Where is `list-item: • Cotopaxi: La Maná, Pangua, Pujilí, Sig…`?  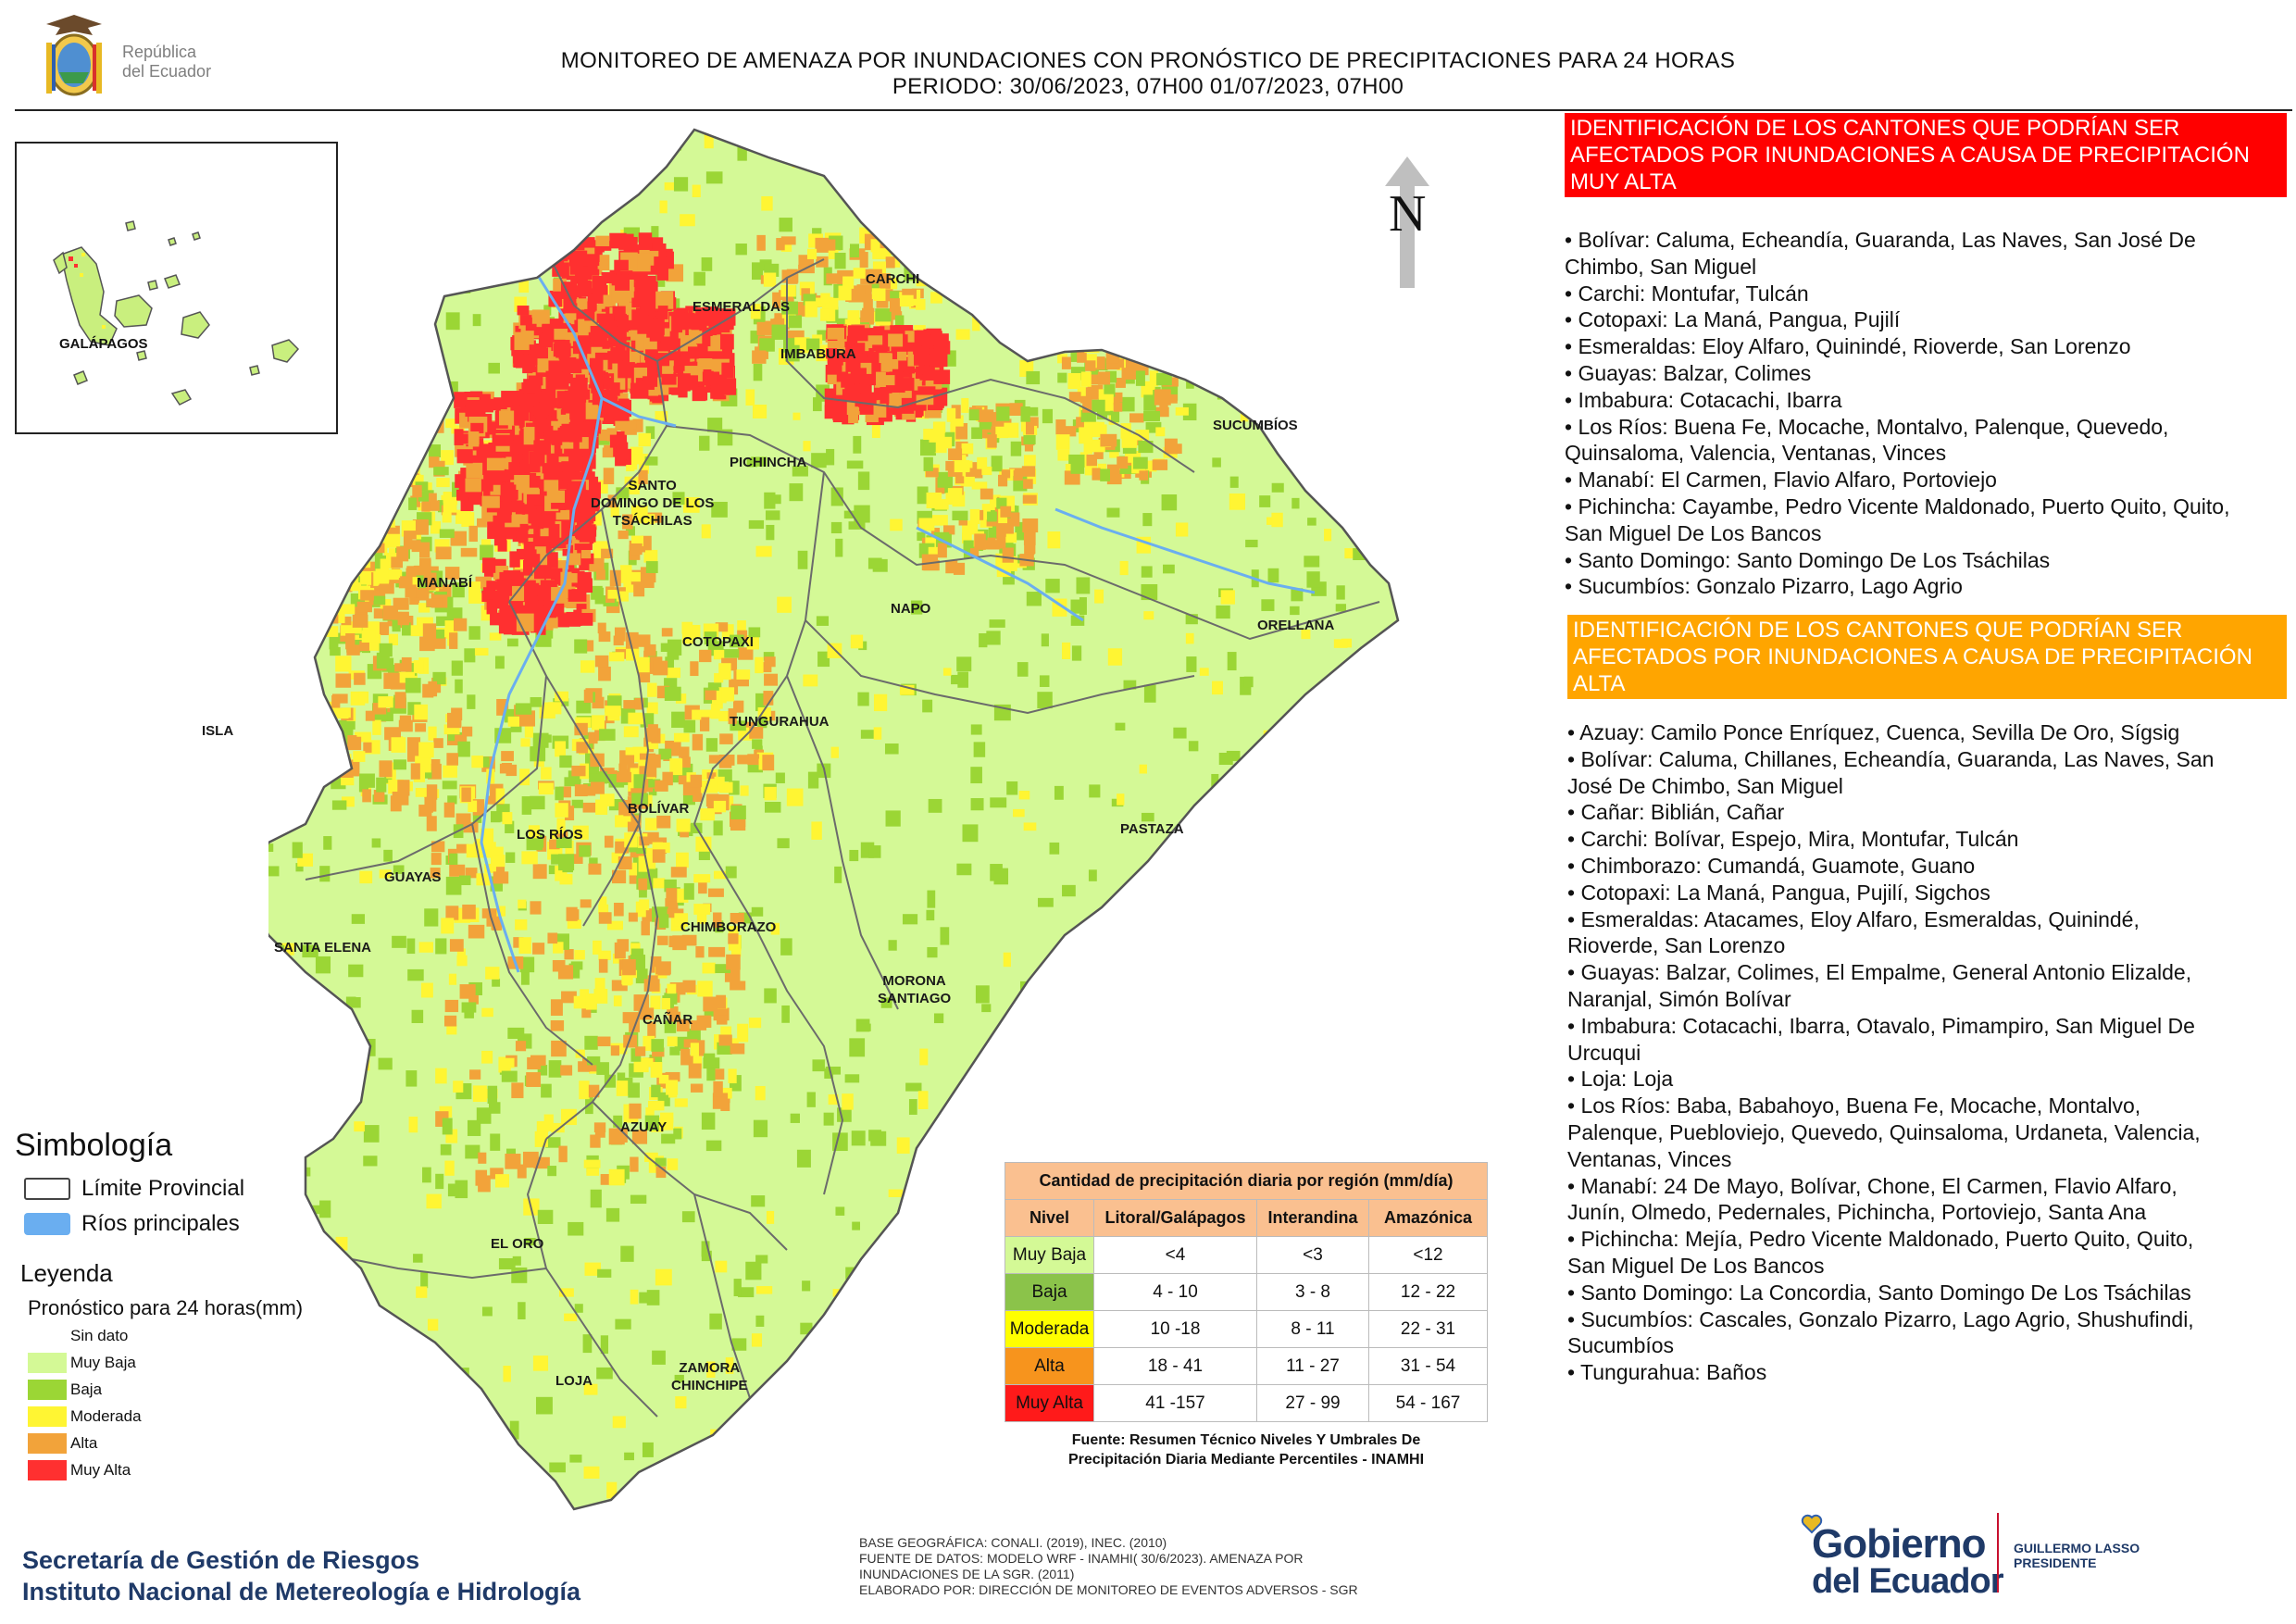 list-item: • Cotopaxi: La Maná, Pangua, Pujilí, Sig… is located at coordinates (1778, 892).